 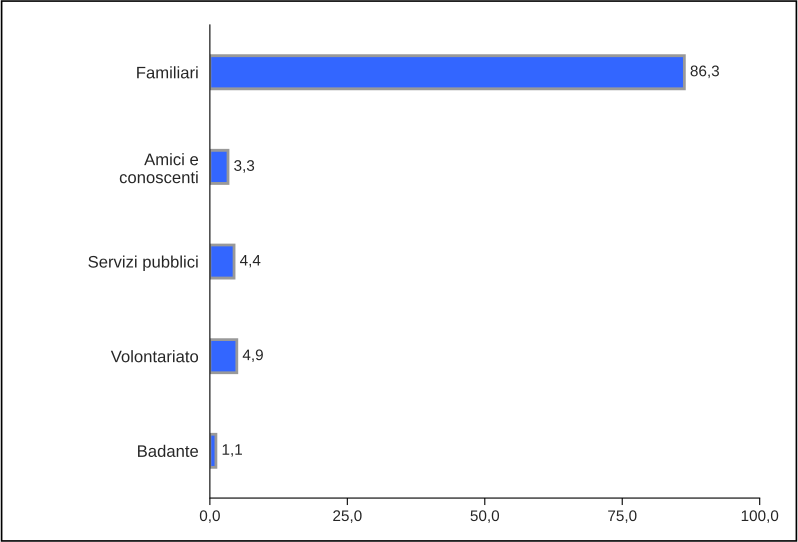 I want to click on y-tick-label: Volontariato, so click(x=154, y=356).